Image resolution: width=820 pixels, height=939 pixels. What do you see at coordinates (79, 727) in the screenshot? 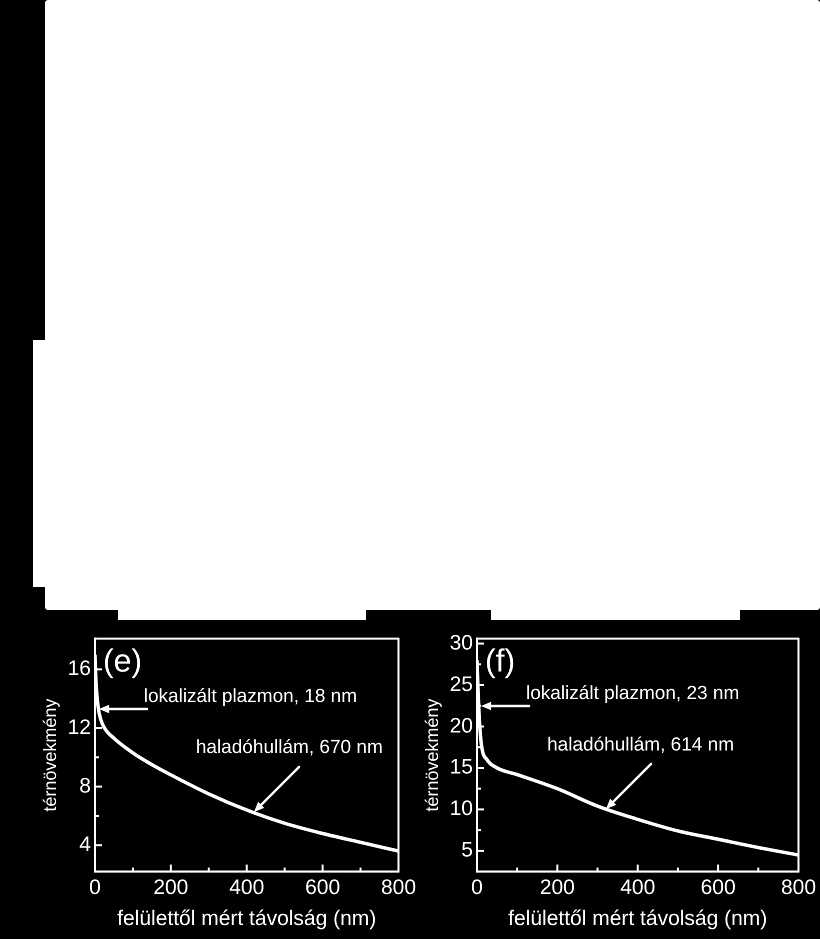
I see `y-tick-label: 12` at bounding box center [79, 727].